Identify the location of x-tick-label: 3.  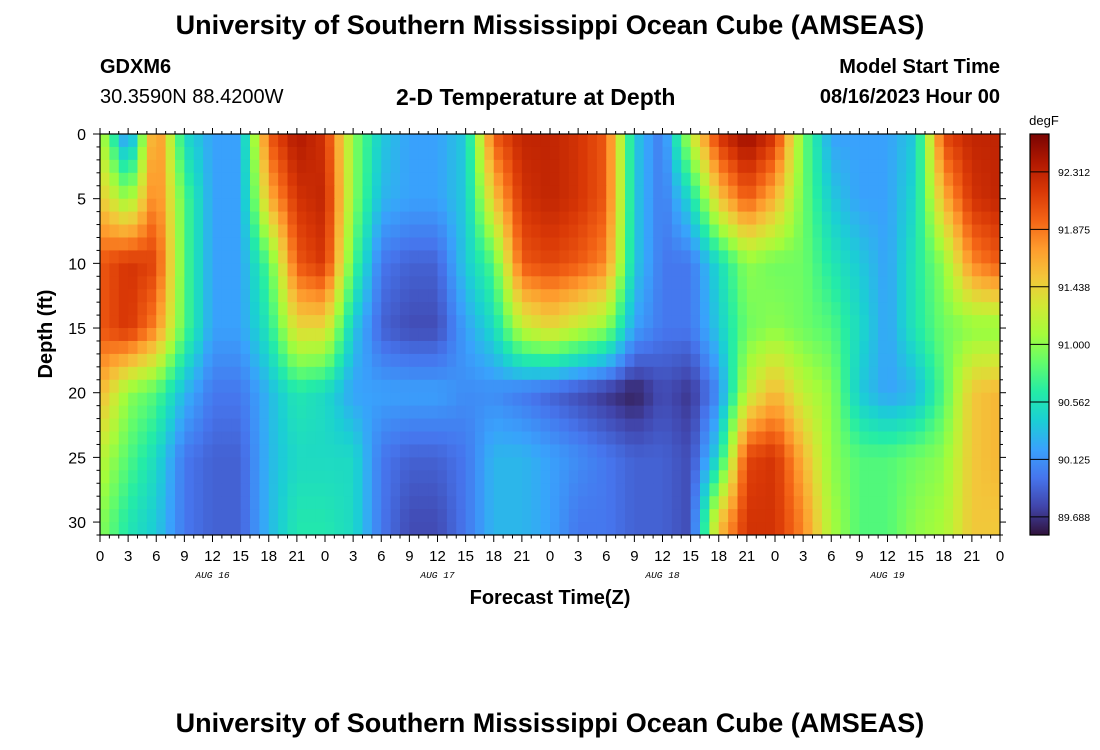
(803, 556).